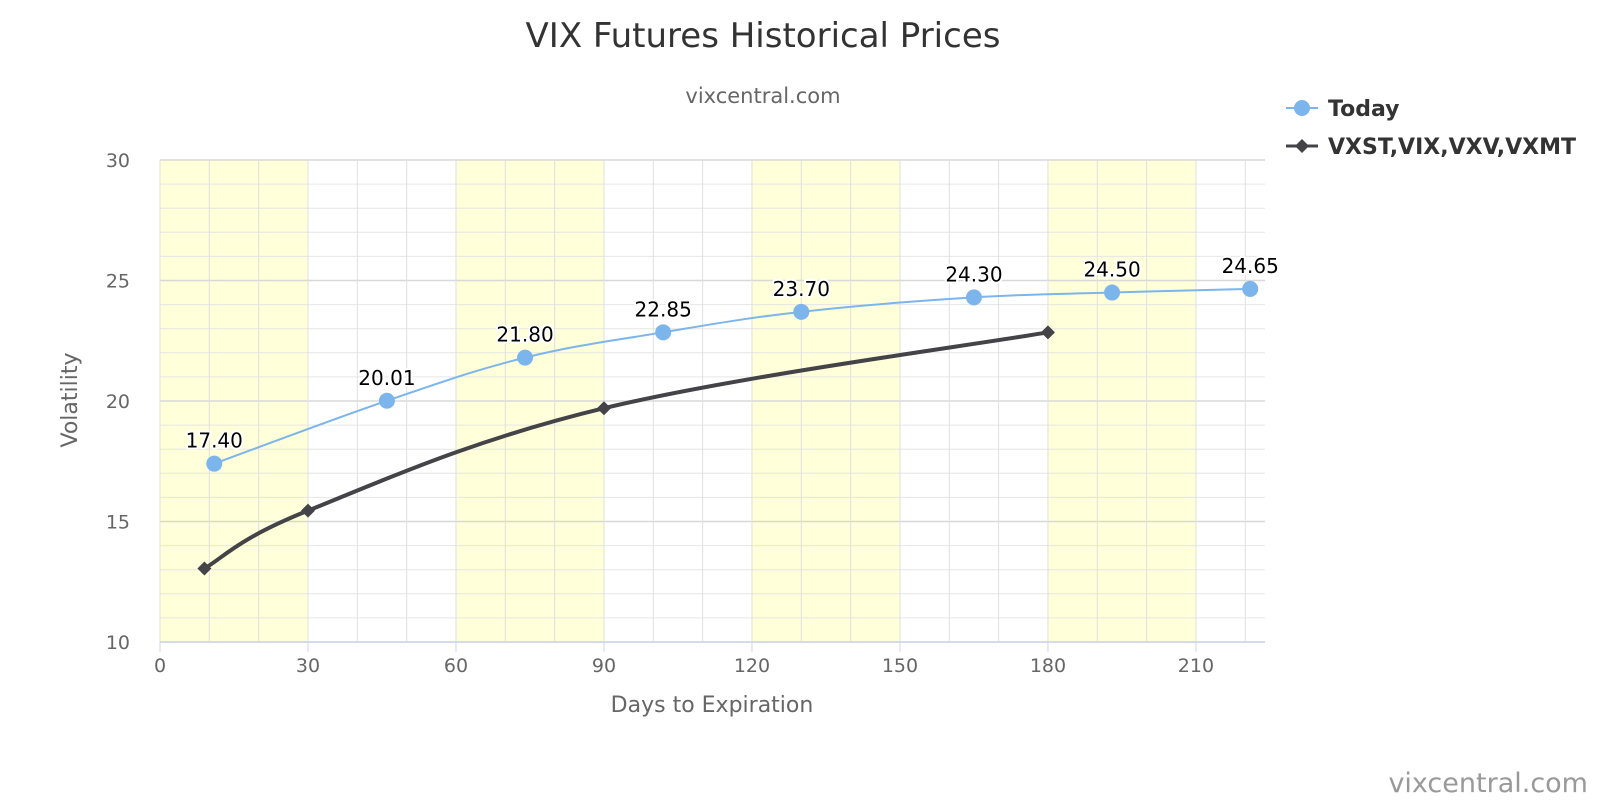  I want to click on x-tick-label: 120, so click(752, 666).